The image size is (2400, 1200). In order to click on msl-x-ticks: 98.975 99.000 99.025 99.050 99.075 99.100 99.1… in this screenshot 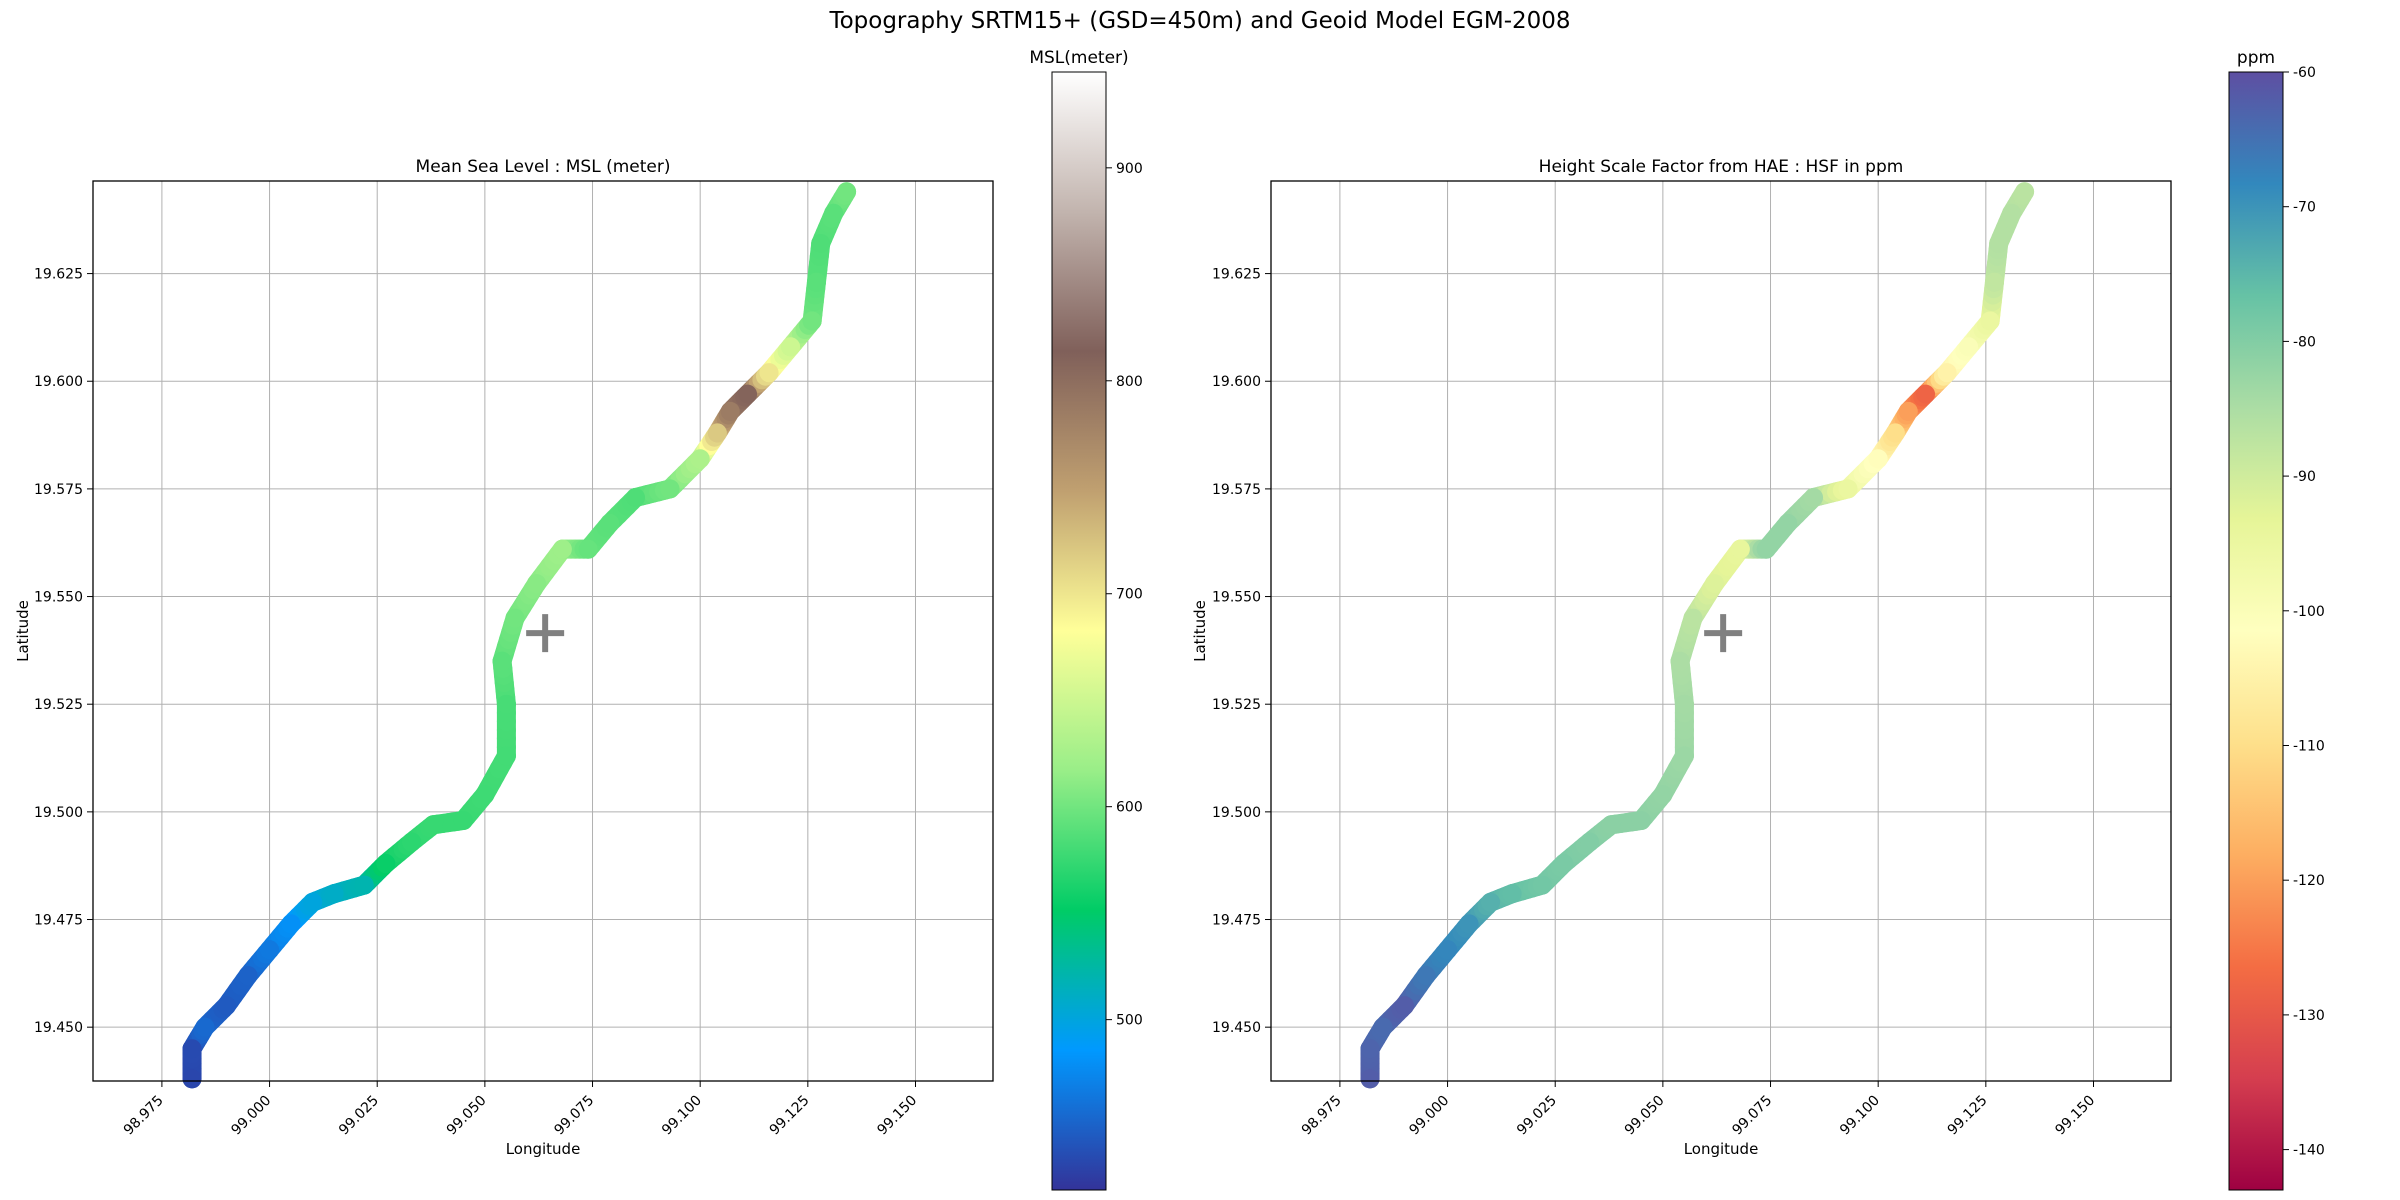, I will do `click(520, 1110)`.